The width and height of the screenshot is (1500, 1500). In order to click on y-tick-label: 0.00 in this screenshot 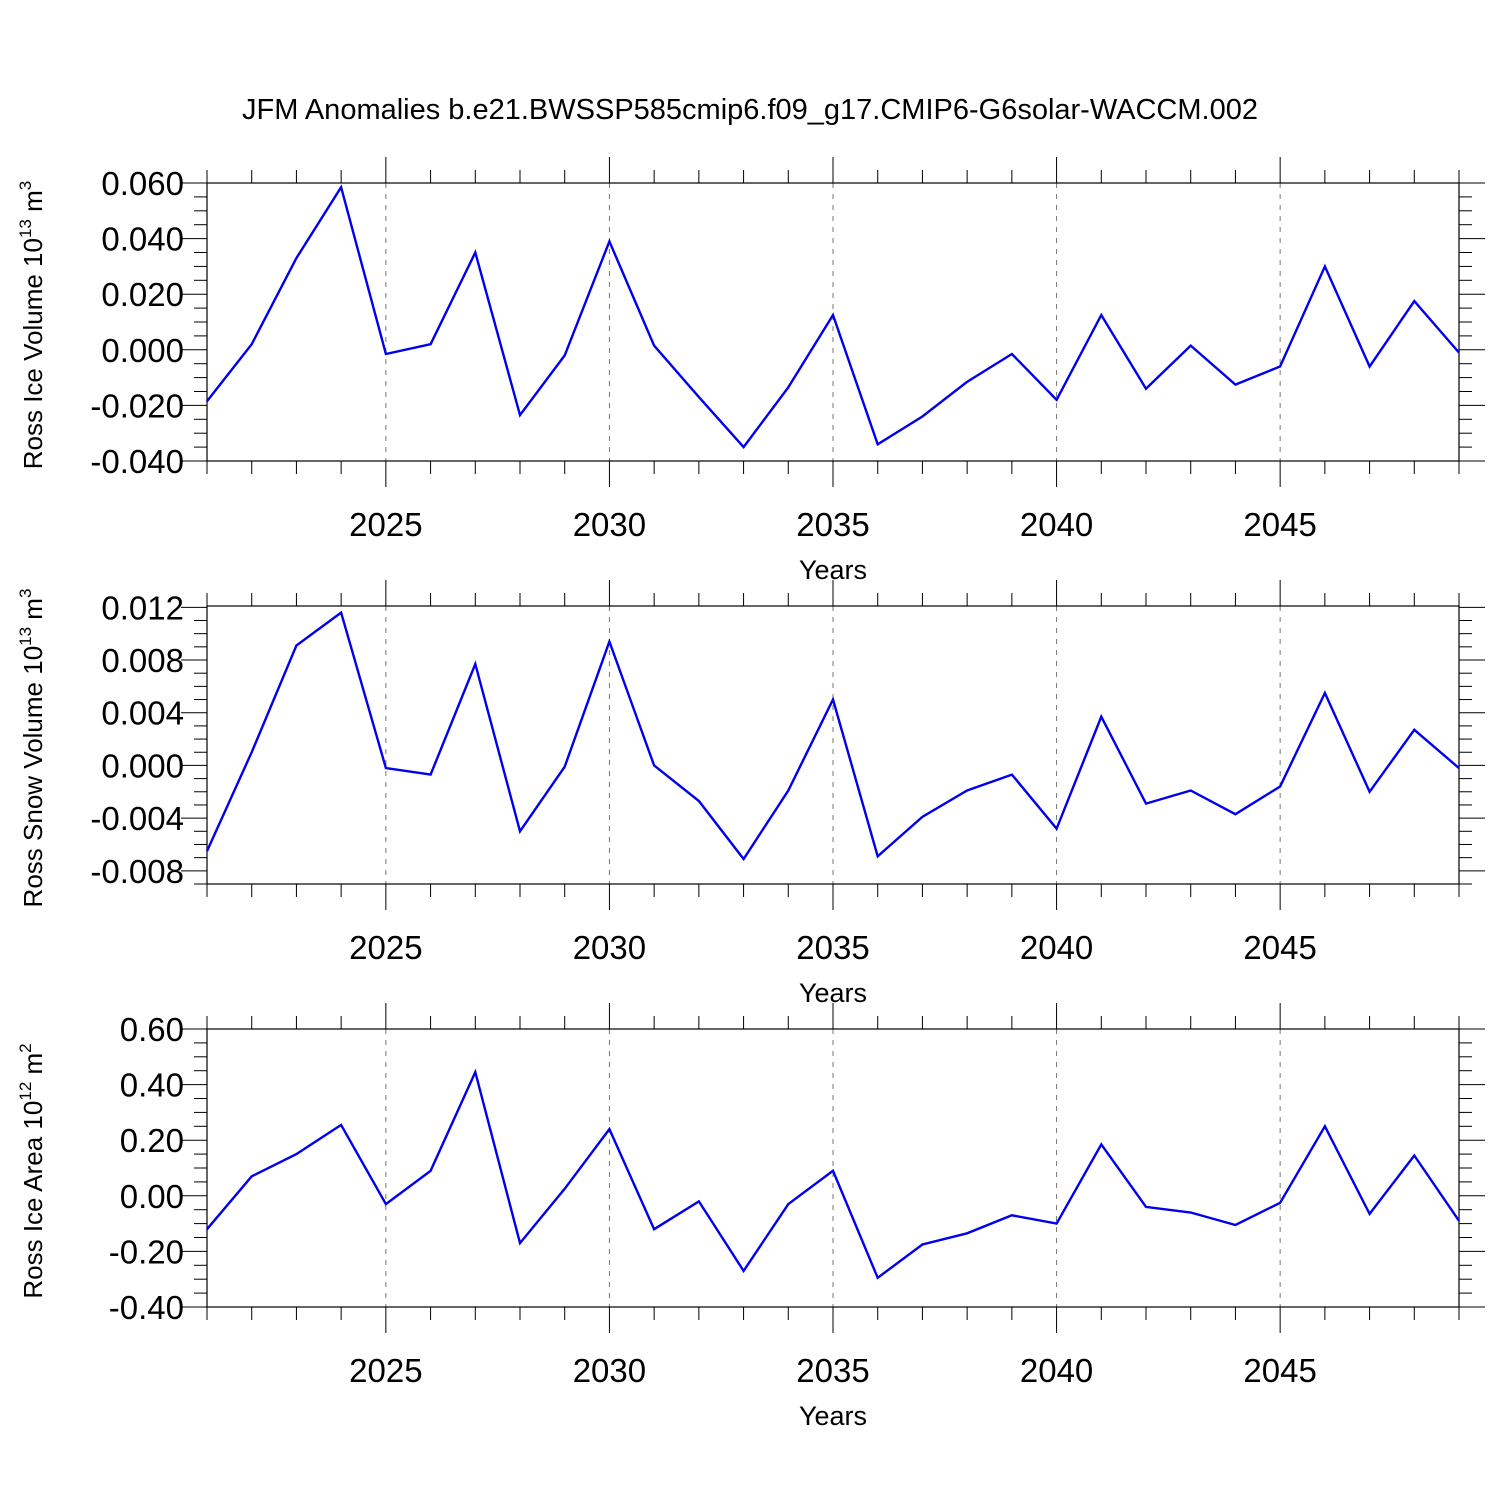, I will do `click(152, 1196)`.